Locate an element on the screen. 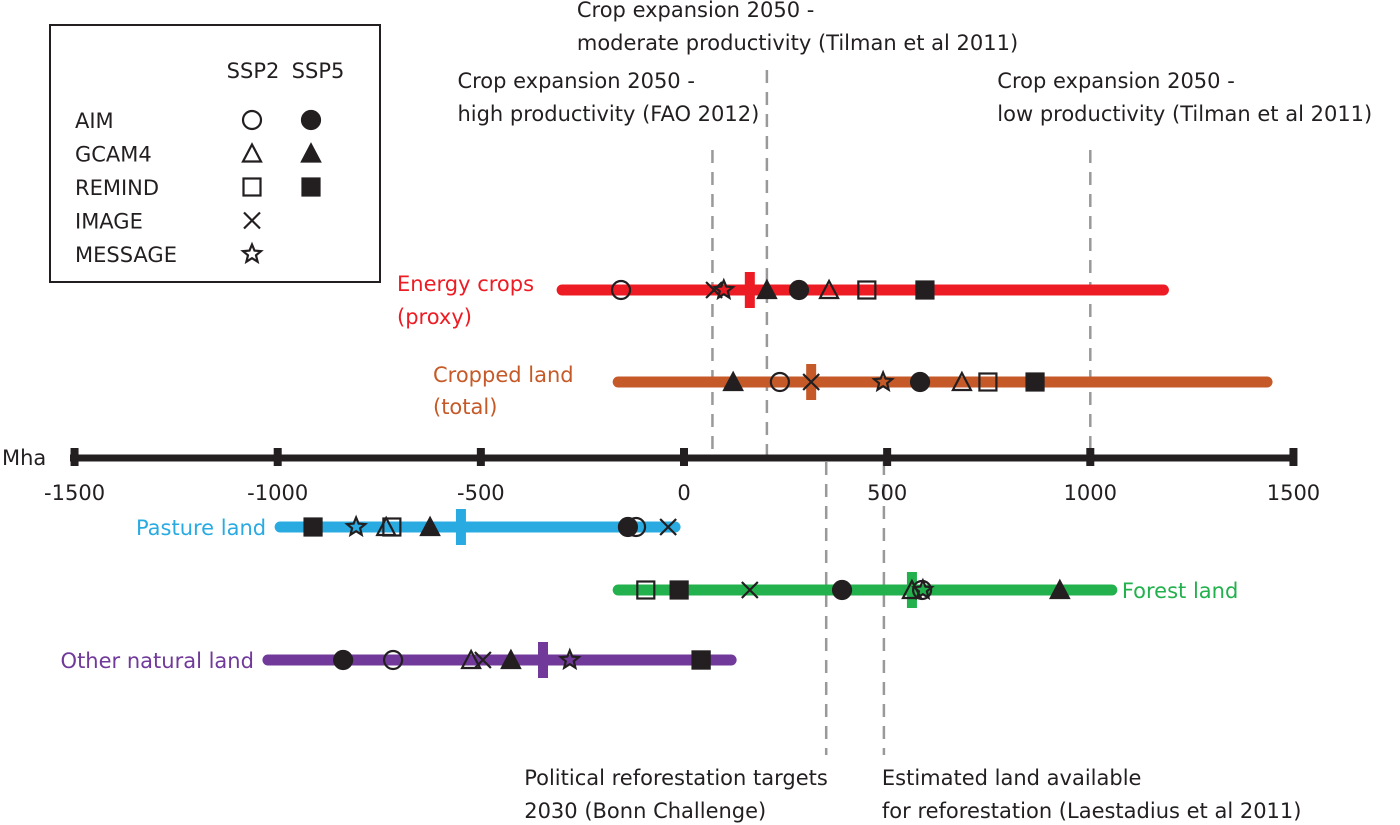 Image resolution: width=1400 pixels, height=825 pixels. reference-label: high productivity (FAO 2012) is located at coordinates (608, 114).